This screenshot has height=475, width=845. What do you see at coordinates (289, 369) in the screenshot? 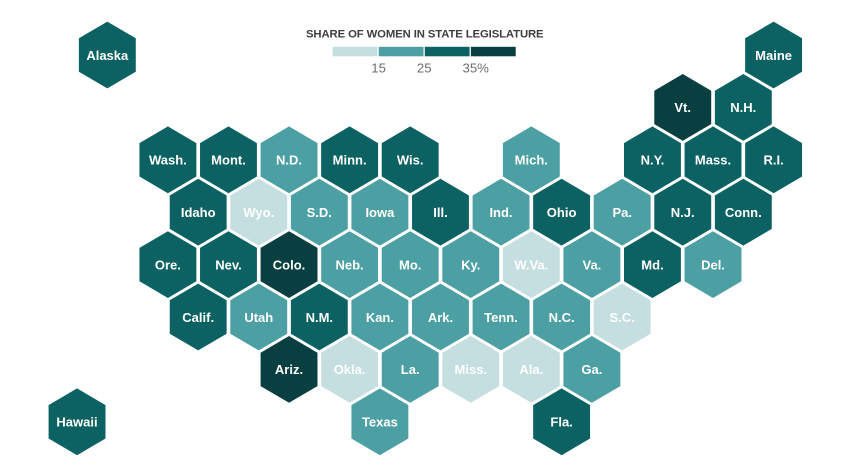
I see `svg-text: Ariz.` at bounding box center [289, 369].